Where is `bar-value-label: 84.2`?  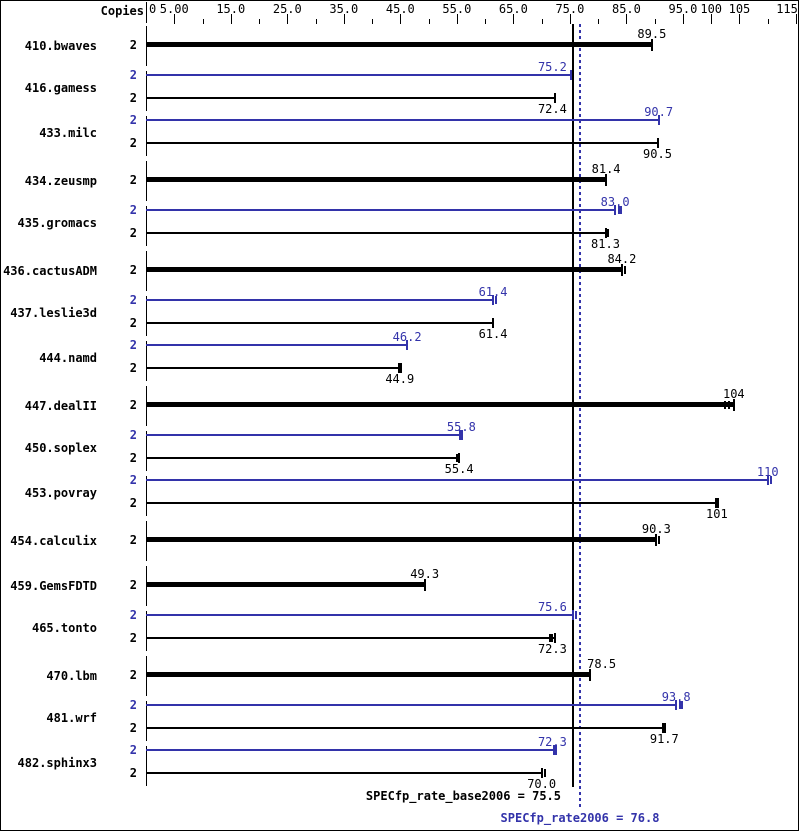 bar-value-label: 84.2 is located at coordinates (622, 259).